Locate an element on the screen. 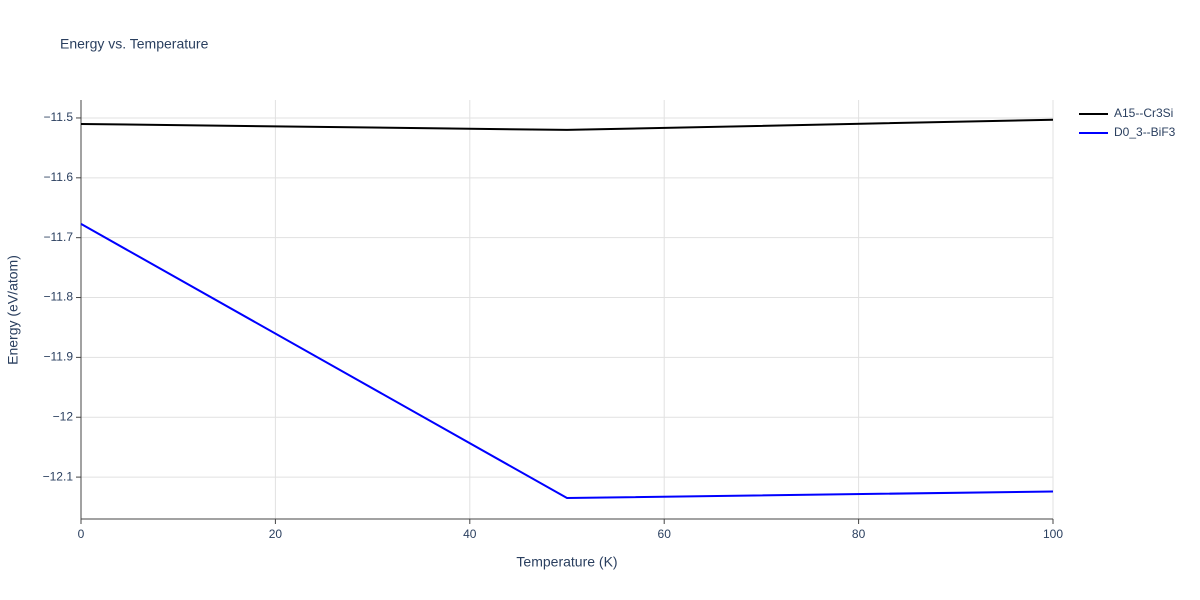 The image size is (1200, 600). y-tick-label: −11.6 is located at coordinates (59, 177).